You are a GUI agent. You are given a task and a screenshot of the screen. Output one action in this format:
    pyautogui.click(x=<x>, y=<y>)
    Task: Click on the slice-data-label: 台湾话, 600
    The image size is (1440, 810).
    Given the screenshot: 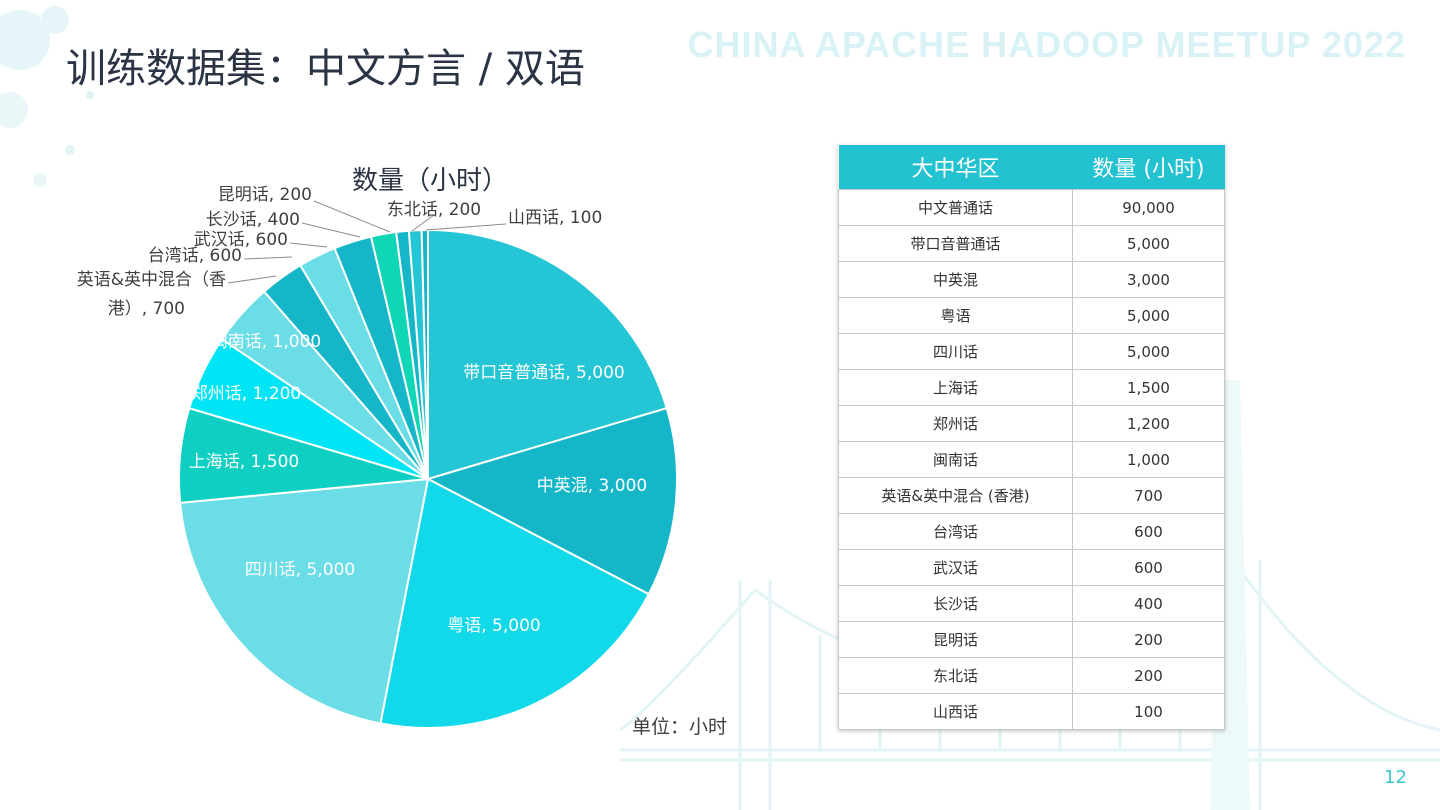 What is the action you would take?
    pyautogui.click(x=195, y=256)
    